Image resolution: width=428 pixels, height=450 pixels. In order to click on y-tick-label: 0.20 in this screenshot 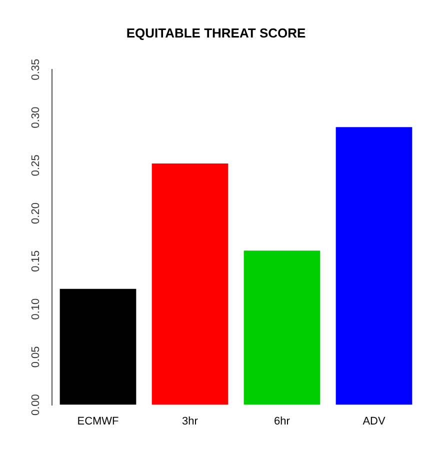, I will do `click(36, 213)`.